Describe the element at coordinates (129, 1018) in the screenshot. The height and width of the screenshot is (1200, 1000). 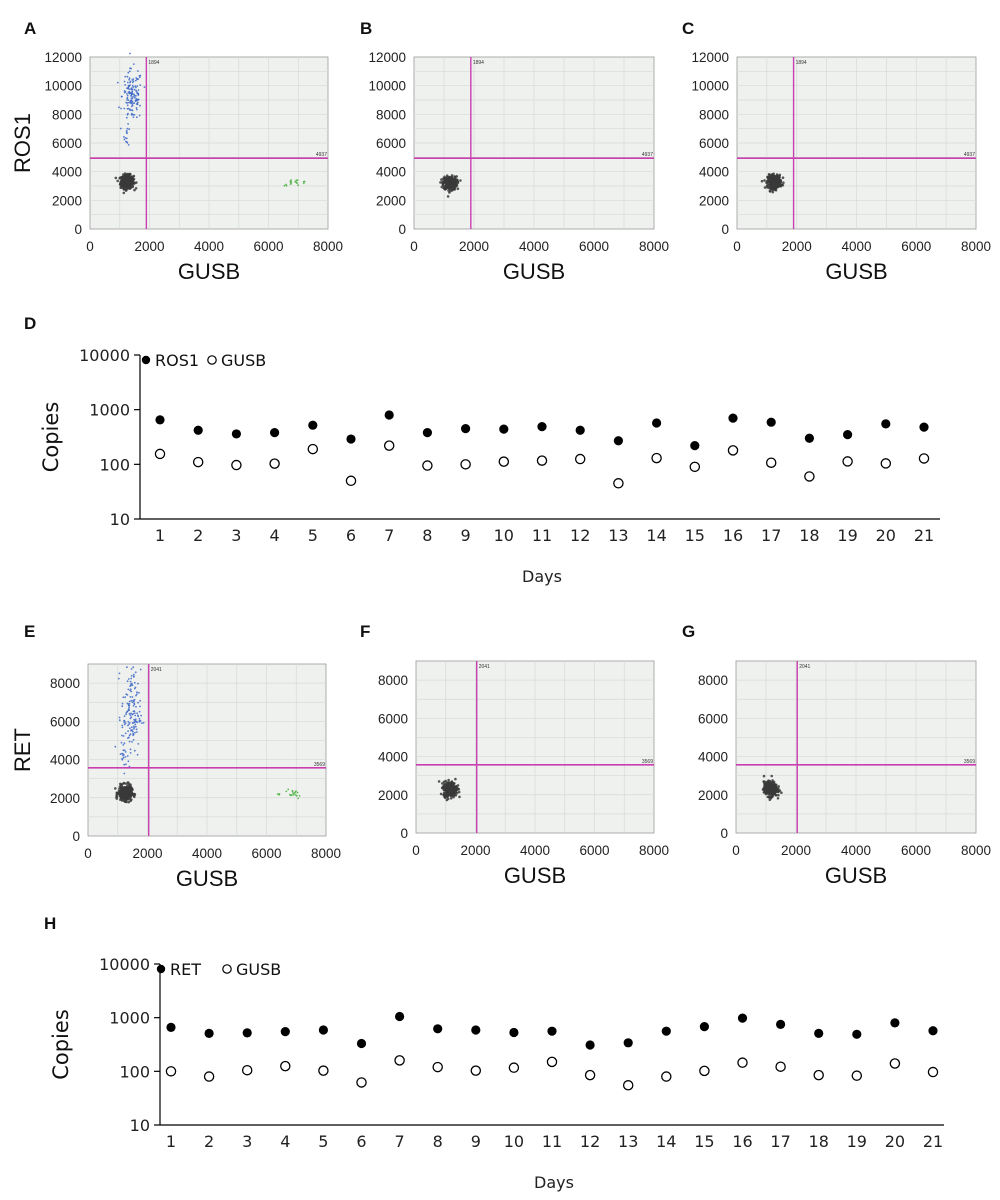
I see `y-tick-label: 1000` at that location.